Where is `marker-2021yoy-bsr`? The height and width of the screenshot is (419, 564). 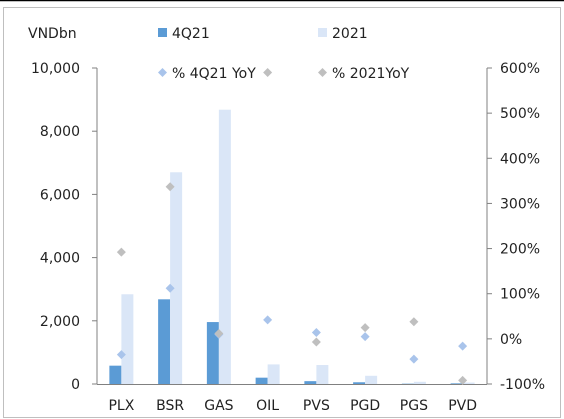 marker-2021yoy-bsr is located at coordinates (170, 187).